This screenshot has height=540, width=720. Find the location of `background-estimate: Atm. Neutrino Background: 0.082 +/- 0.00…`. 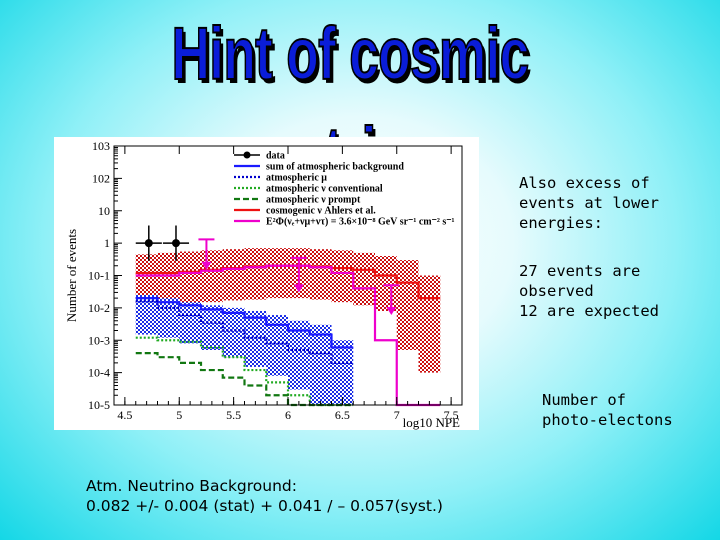

background-estimate: Atm. Neutrino Background: 0.082 +/- 0.00… is located at coordinates (311, 496).